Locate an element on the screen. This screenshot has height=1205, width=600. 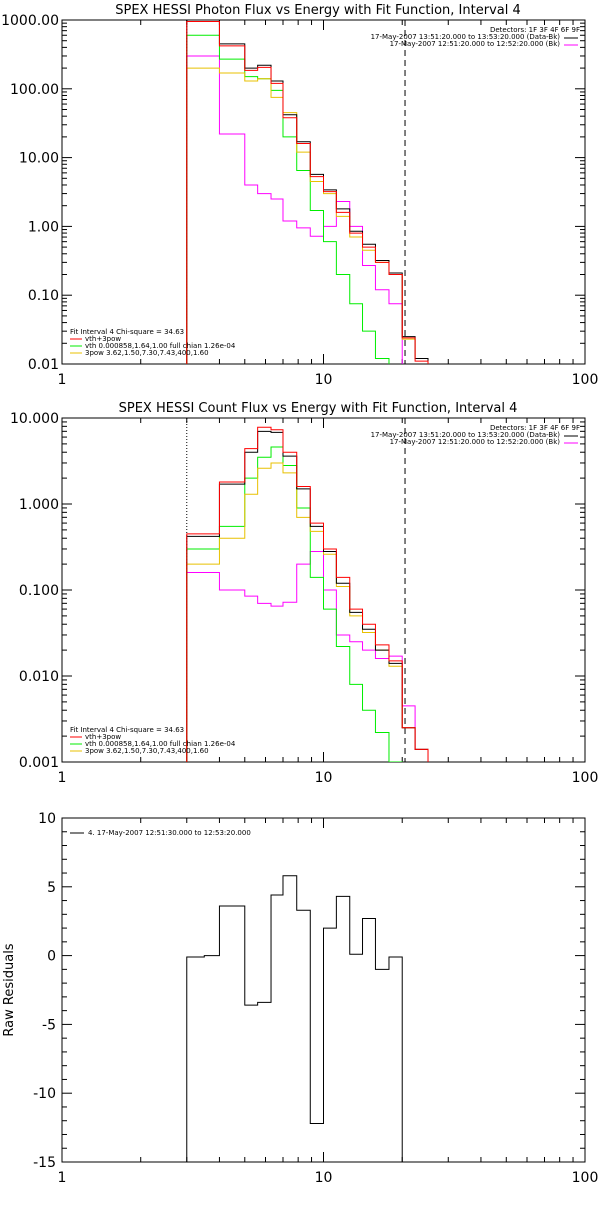
photon-x-tick-label: 10 is located at coordinates (324, 380).